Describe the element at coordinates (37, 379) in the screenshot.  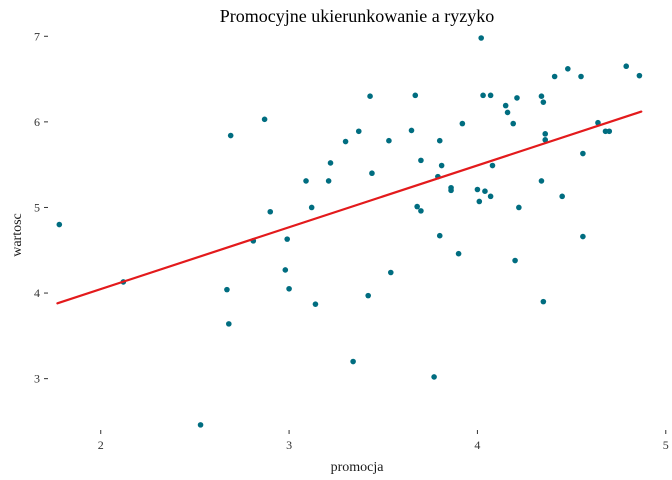
I see `y-tick-label: 3` at that location.